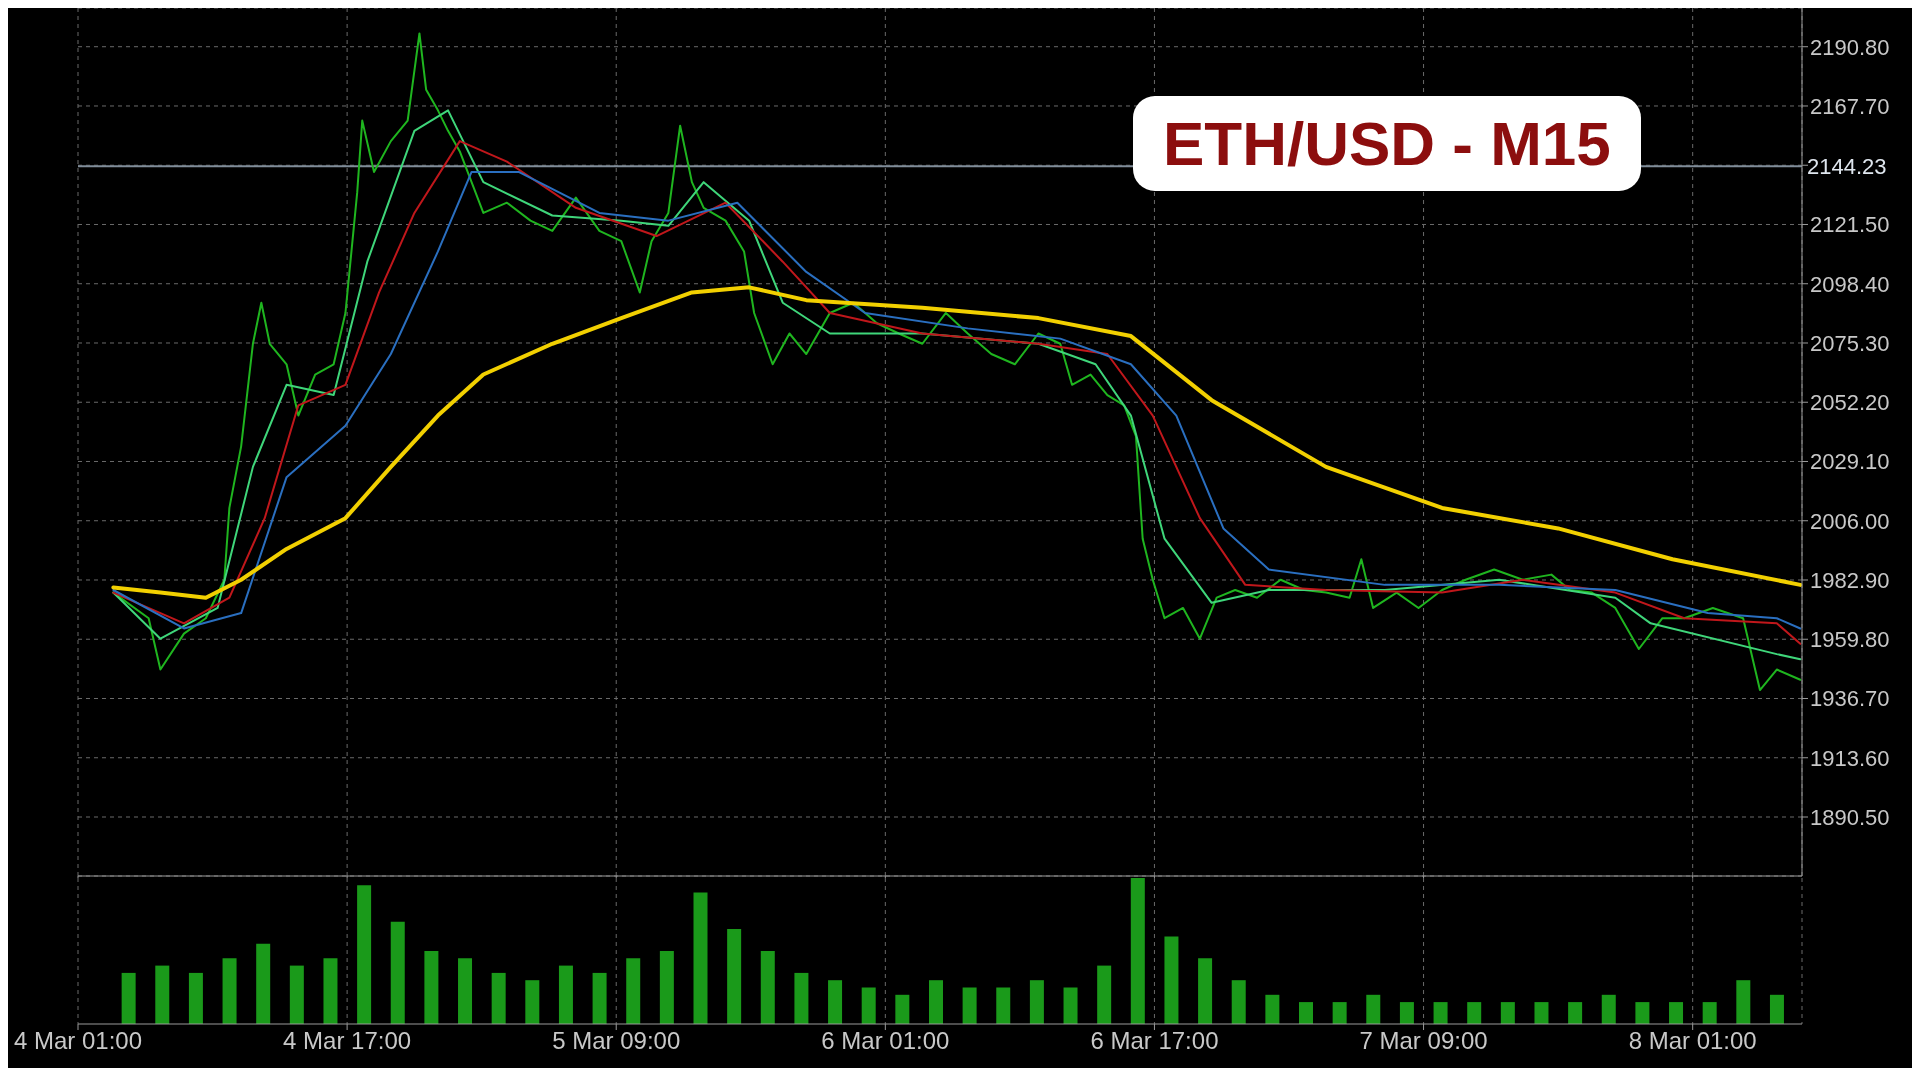 Image resolution: width=1920 pixels, height=1080 pixels. I want to click on y-tick-label: 2190.80, so click(1850, 47).